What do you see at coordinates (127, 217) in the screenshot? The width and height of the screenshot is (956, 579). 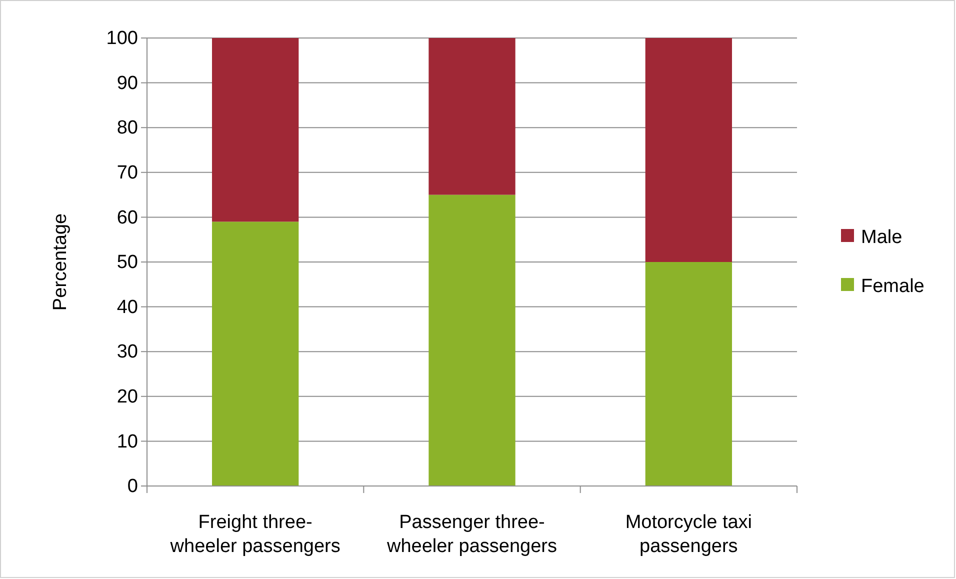 I see `y-tick-label: 60` at bounding box center [127, 217].